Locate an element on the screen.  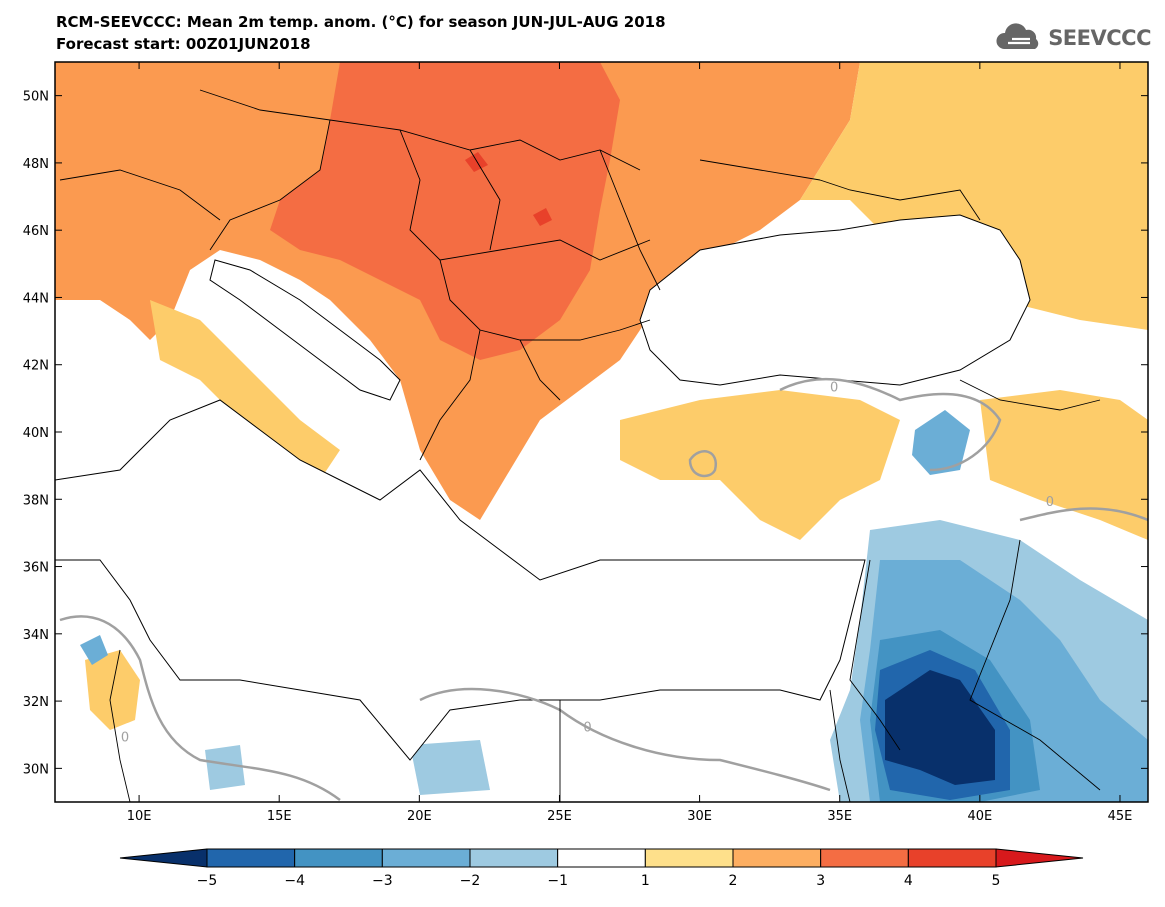
cloud-logo-icon is located at coordinates (1017, 36).